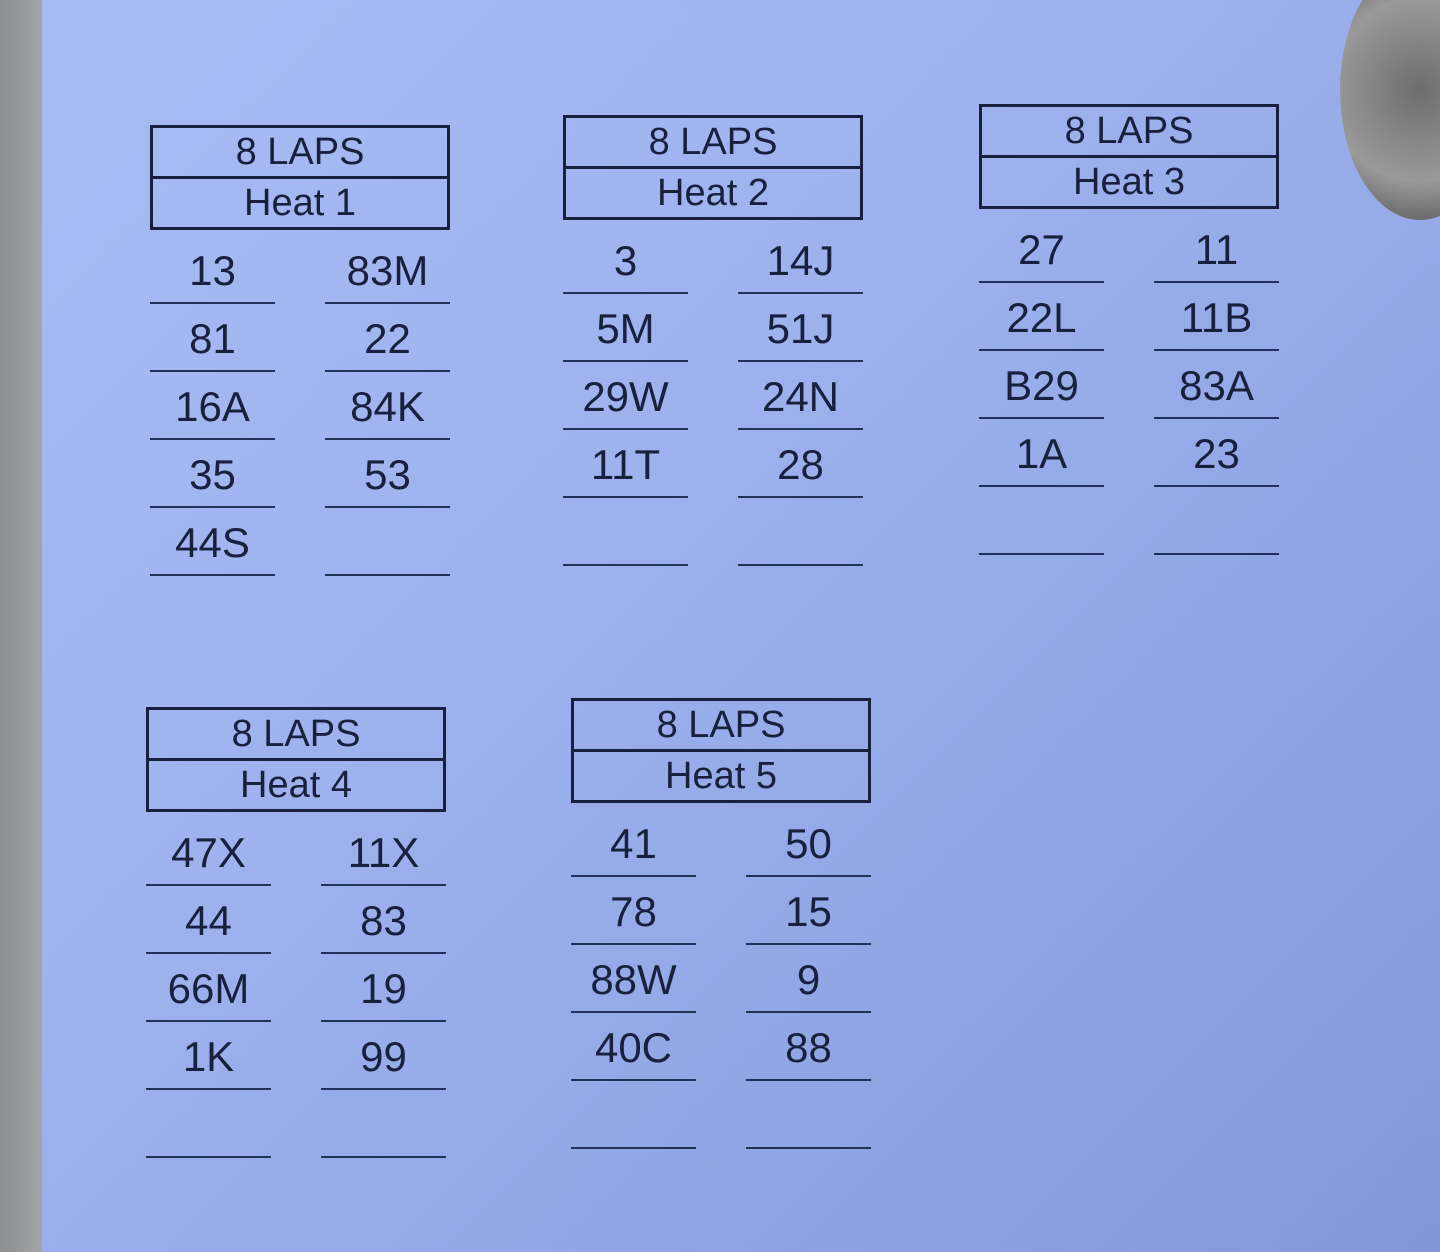 Image resolution: width=1440 pixels, height=1252 pixels. Describe the element at coordinates (296, 783) in the screenshot. I see `heat-title: Heat 4` at that location.